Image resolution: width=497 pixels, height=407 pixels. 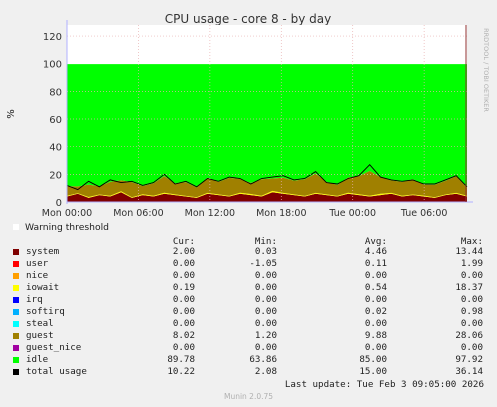 I want to click on y-tick-label: 60, so click(x=55, y=120).